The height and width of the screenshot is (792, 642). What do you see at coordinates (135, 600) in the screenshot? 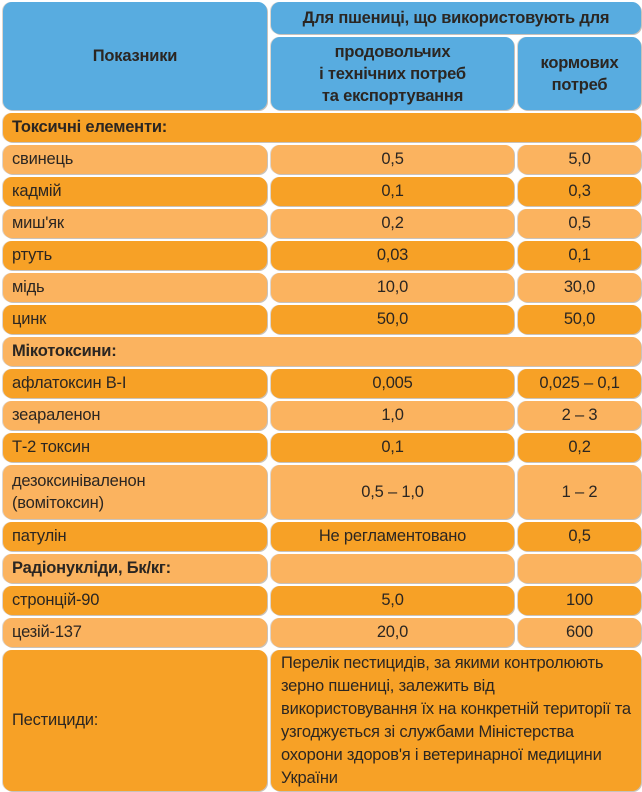
I see `row-name: стронцій-90` at bounding box center [135, 600].